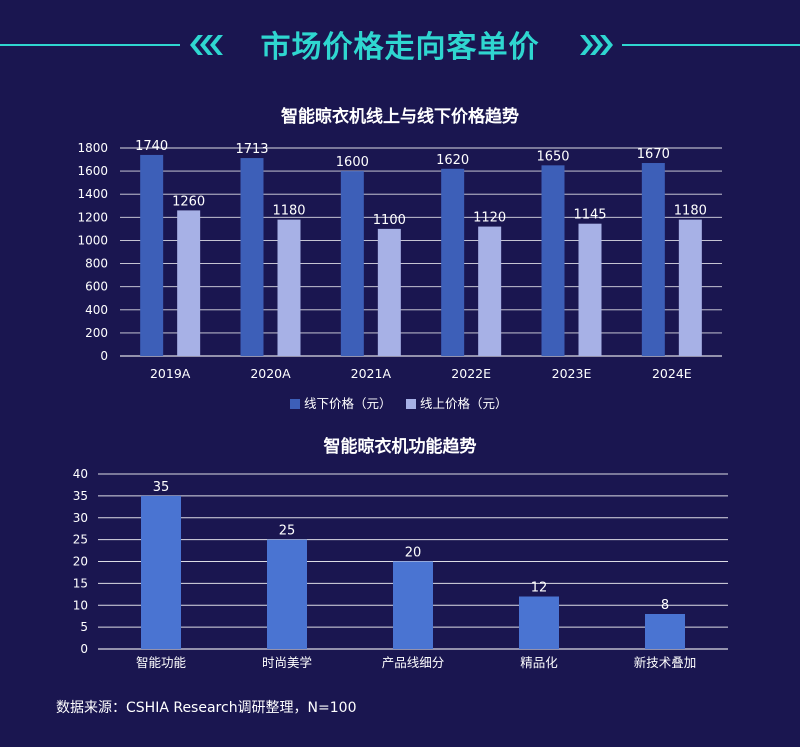 The image size is (800, 747). What do you see at coordinates (287, 531) in the screenshot?
I see `data-label: 25` at bounding box center [287, 531].